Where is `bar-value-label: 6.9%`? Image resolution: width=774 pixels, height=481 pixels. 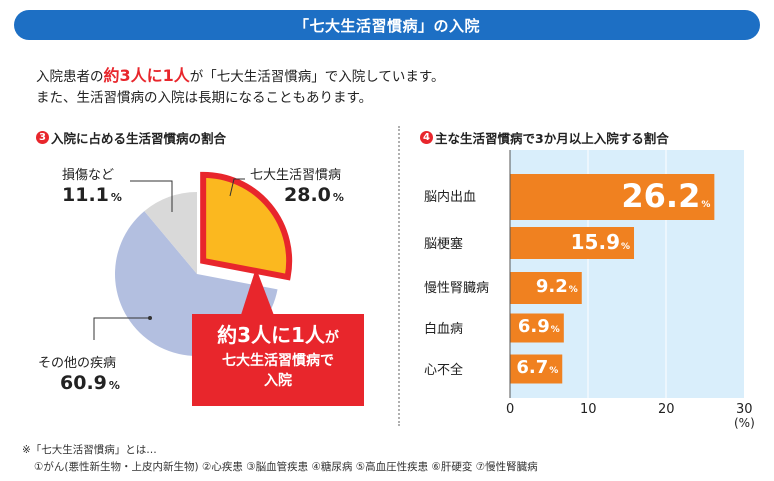 bar-value-label: 6.9% is located at coordinates (539, 328).